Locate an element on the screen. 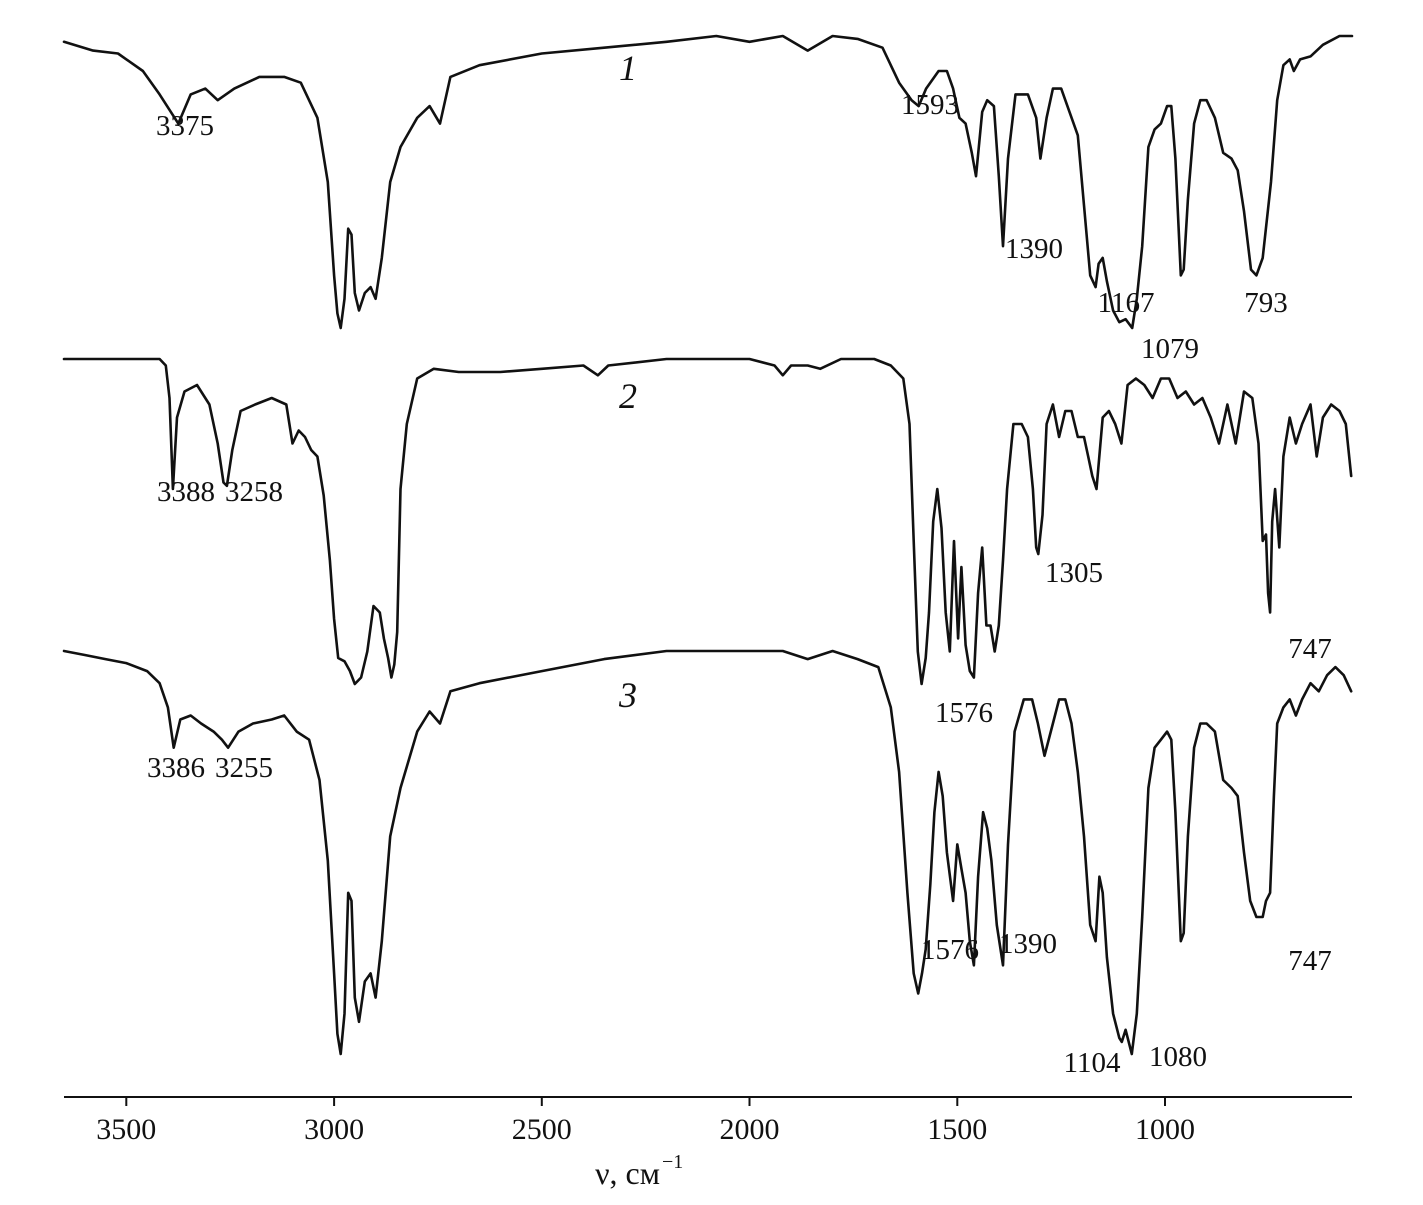 This screenshot has height=1205, width=1423. peak-label-3-1104: 1104 is located at coordinates (1092, 1063).